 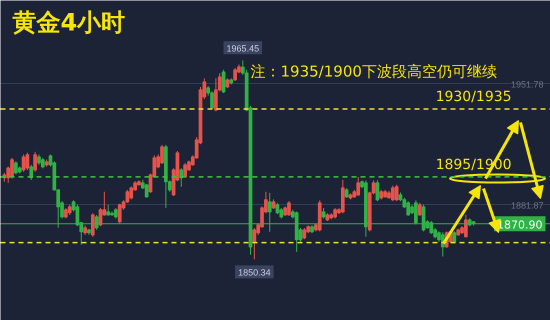 I want to click on y-tick-label: 1881.87, so click(x=527, y=205).